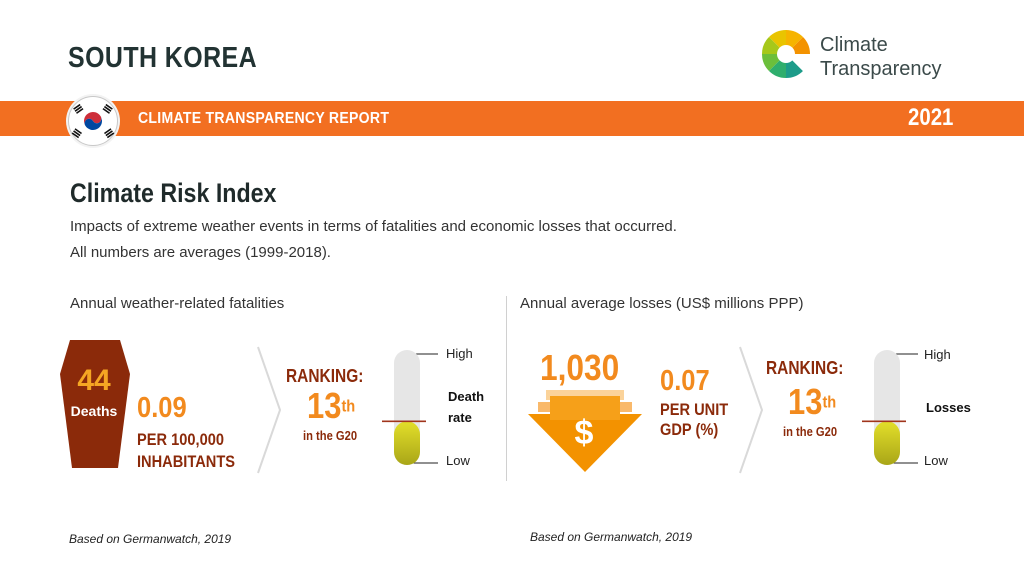 This screenshot has width=1024, height=576. Describe the element at coordinates (805, 401) in the screenshot. I see `losses-ranking-value: 13` at that location.